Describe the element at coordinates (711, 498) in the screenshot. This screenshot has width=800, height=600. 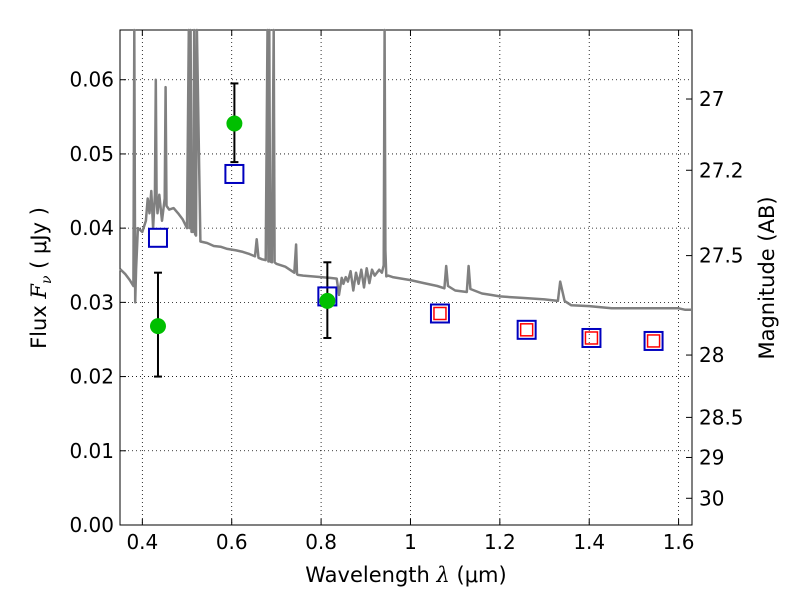
I see `y2-tick-label: 30` at that location.